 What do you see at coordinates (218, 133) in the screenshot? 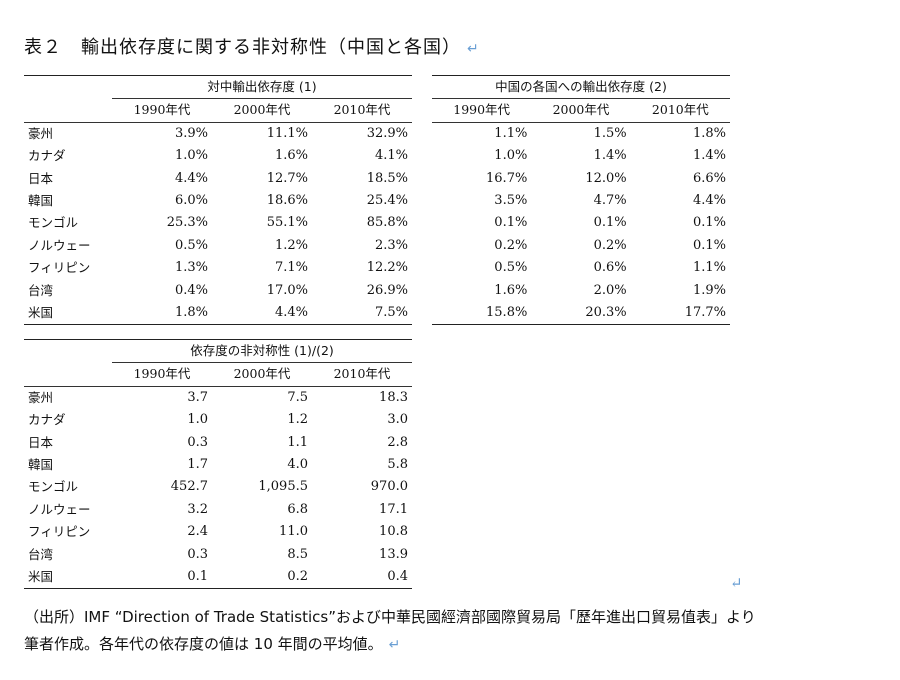
I see `table-row: 豪州 3.9% 11.1% 32.9%` at bounding box center [218, 133].